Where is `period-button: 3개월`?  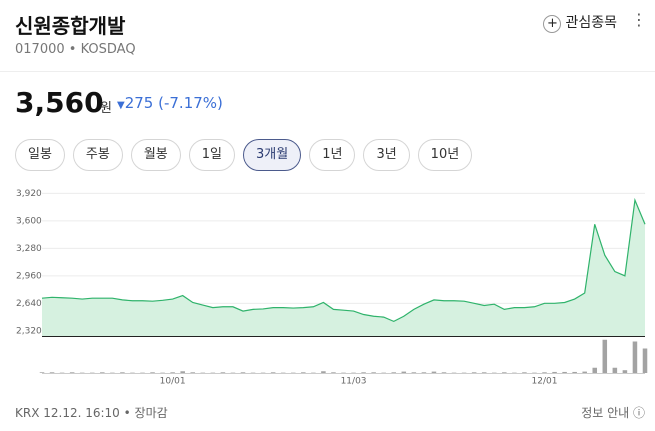
period-button: 3개월 is located at coordinates (272, 155).